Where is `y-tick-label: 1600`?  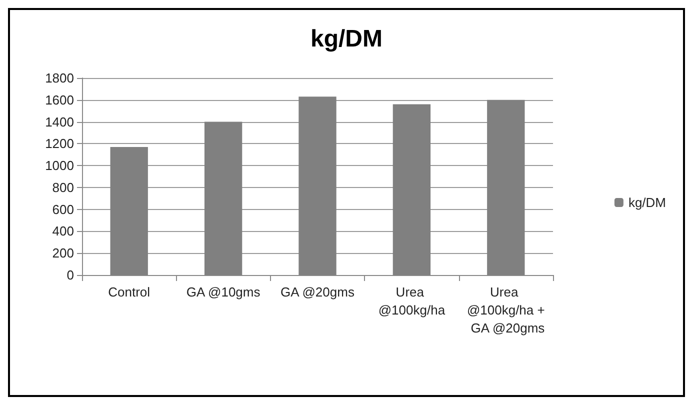 y-tick-label: 1600 is located at coordinates (59, 100).